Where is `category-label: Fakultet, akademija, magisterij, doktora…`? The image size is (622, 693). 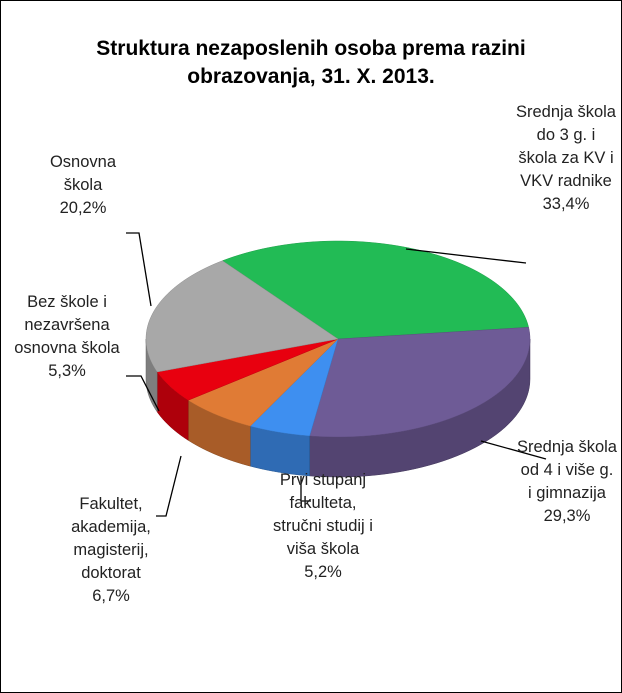 category-label: Fakultet, akademija, magisterij, doktora… is located at coordinates (111, 538).